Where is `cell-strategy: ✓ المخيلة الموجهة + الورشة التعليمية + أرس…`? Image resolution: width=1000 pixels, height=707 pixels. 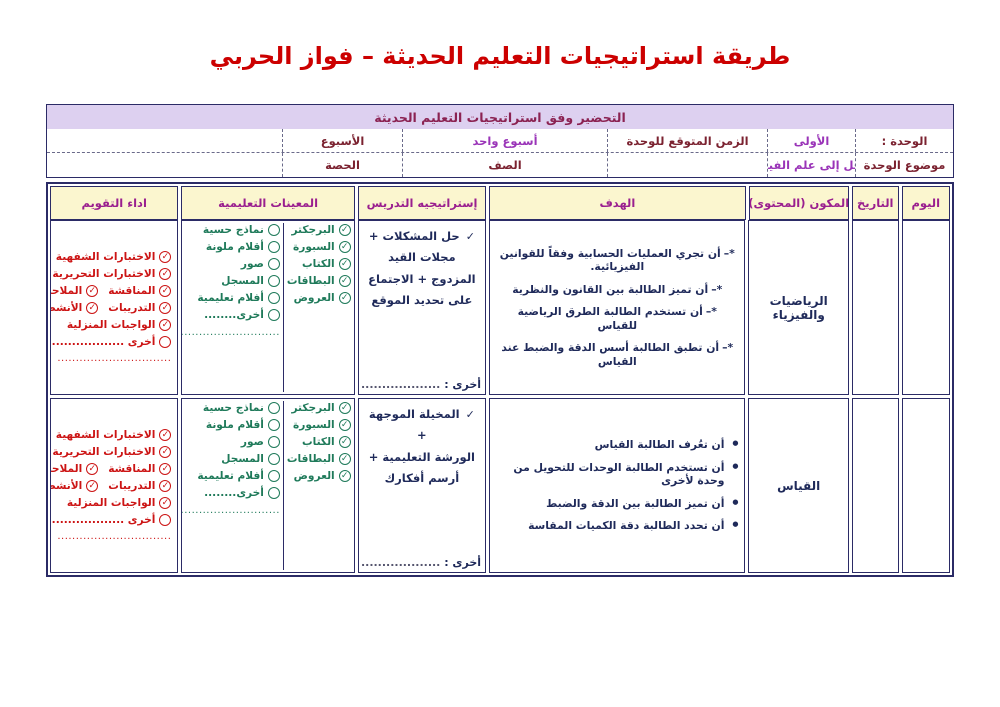
cell-strategy: ✓ المخيلة الموجهة + الورشة التعليمية + أرس… is located at coordinates (422, 485).